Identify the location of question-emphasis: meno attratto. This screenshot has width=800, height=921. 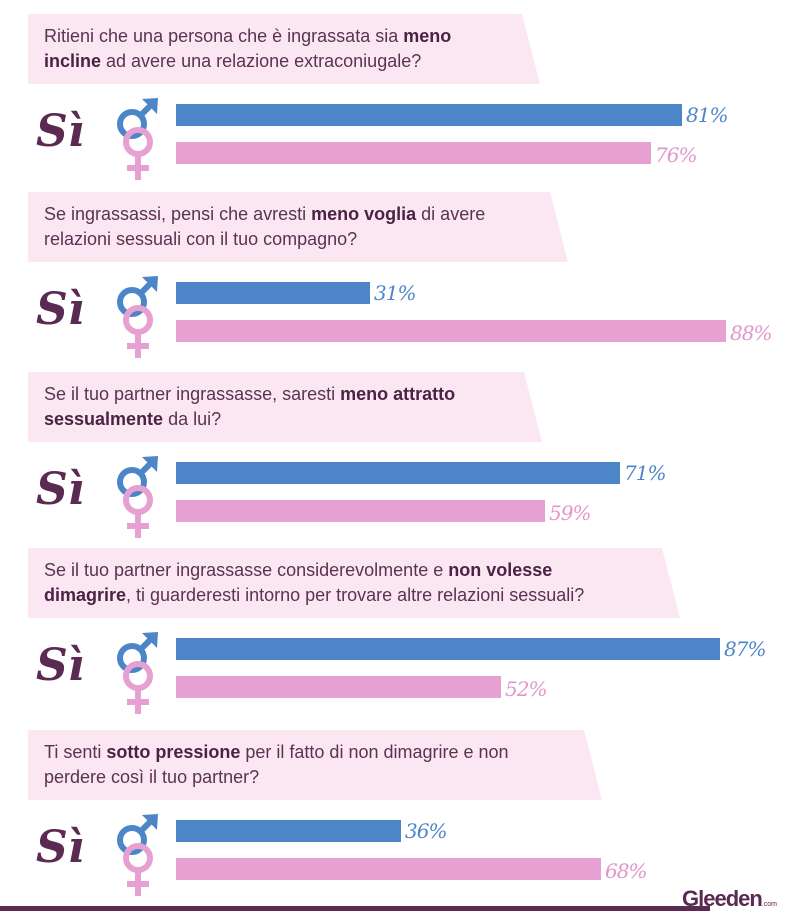
(398, 394).